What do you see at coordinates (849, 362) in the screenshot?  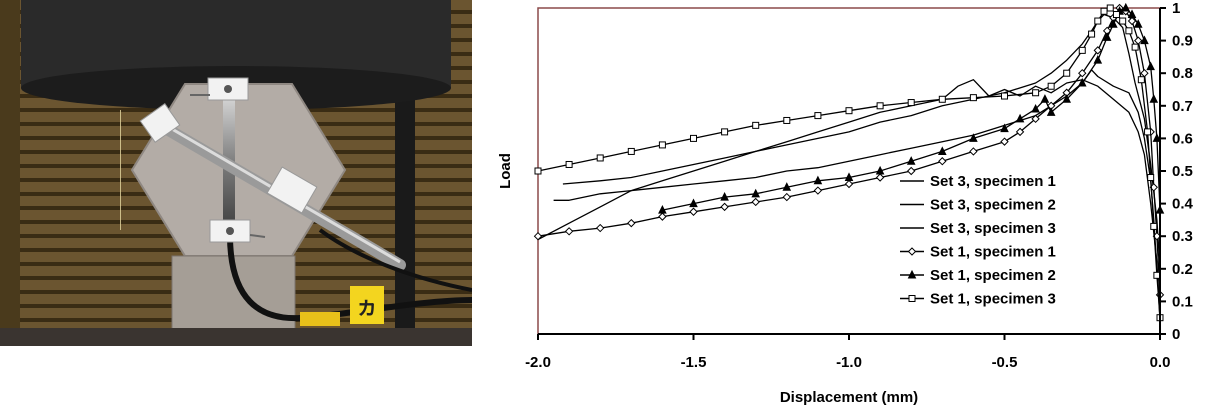 I see `x-tick-label: -1.0` at bounding box center [849, 362].